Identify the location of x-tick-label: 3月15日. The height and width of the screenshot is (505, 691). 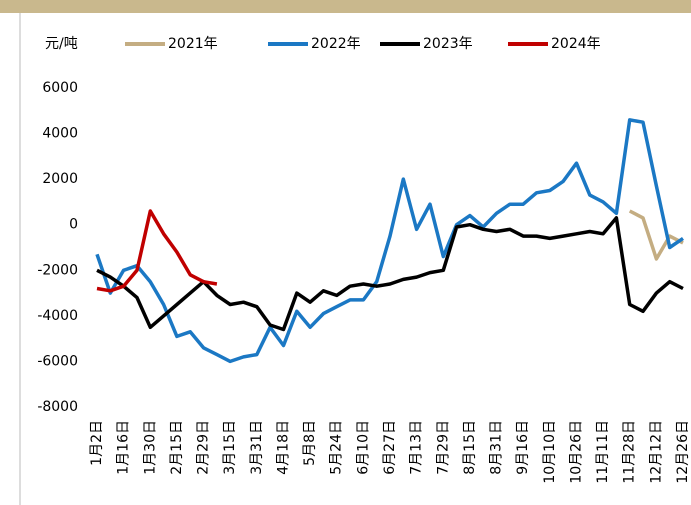
(230, 447).